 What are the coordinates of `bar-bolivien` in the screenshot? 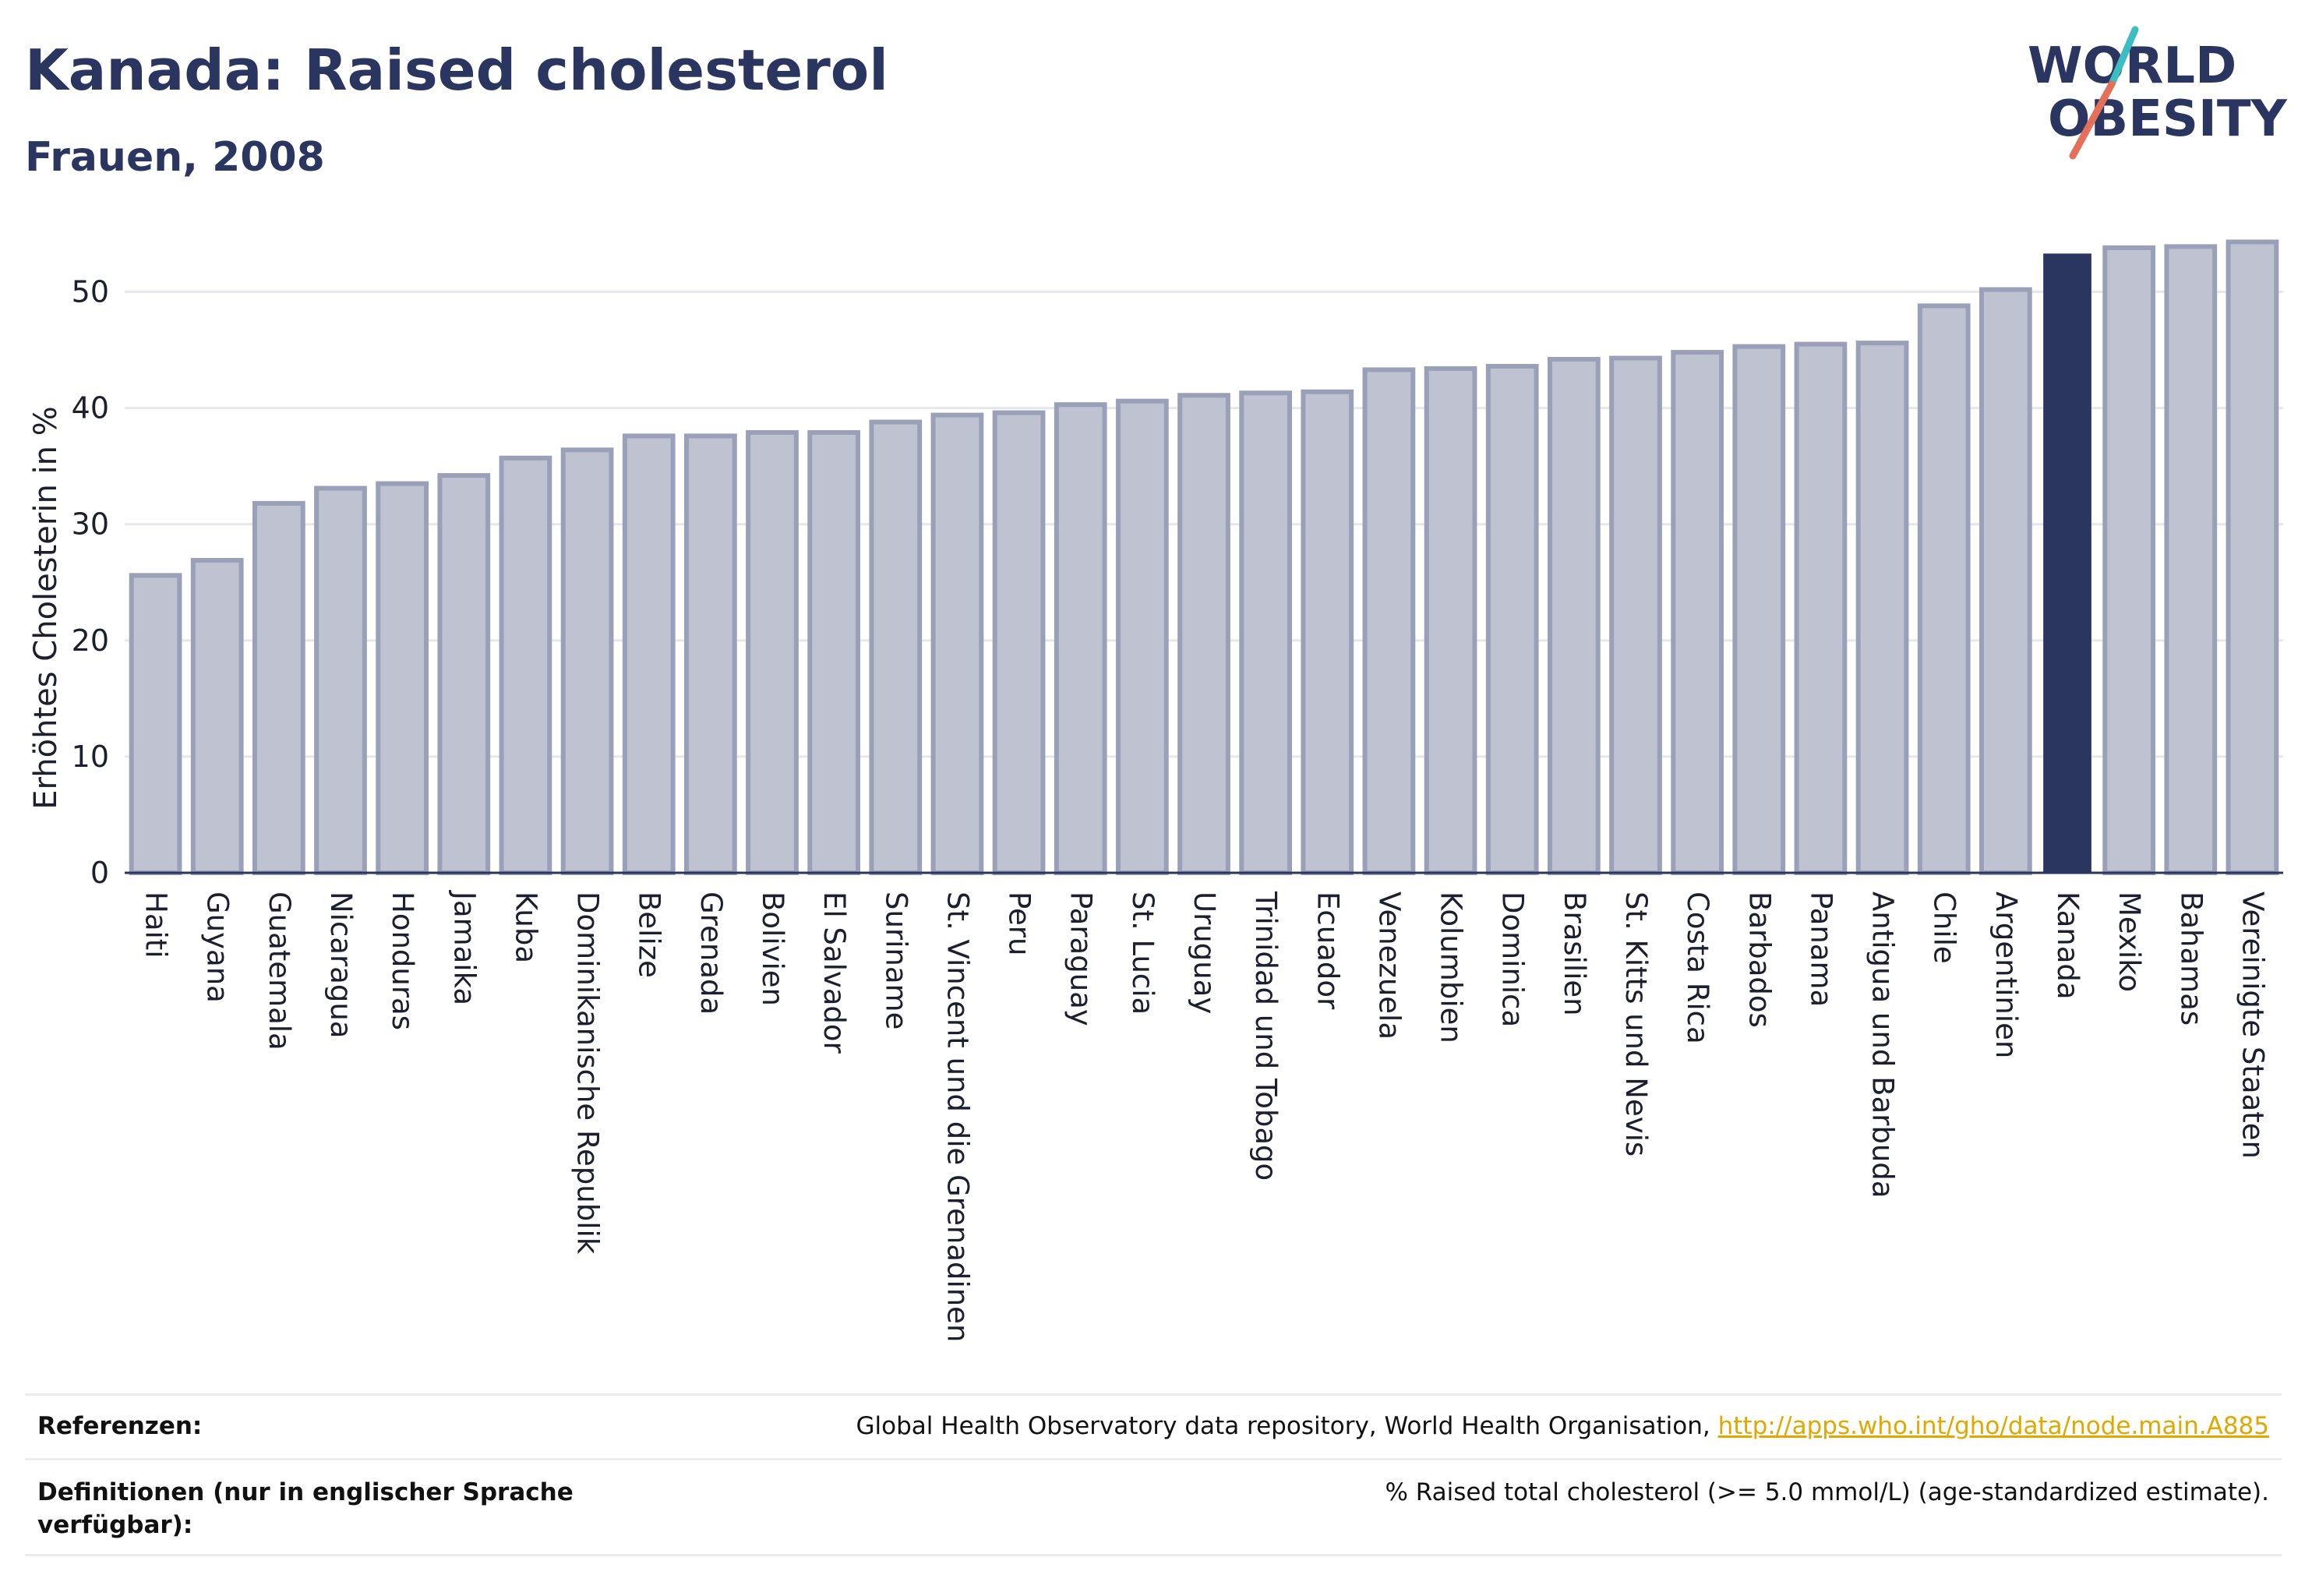 It's located at (772, 652).